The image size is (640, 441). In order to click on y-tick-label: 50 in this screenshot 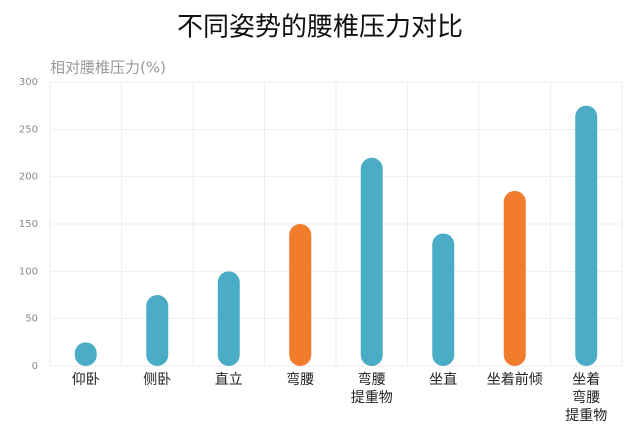, I will do `click(31, 319)`.